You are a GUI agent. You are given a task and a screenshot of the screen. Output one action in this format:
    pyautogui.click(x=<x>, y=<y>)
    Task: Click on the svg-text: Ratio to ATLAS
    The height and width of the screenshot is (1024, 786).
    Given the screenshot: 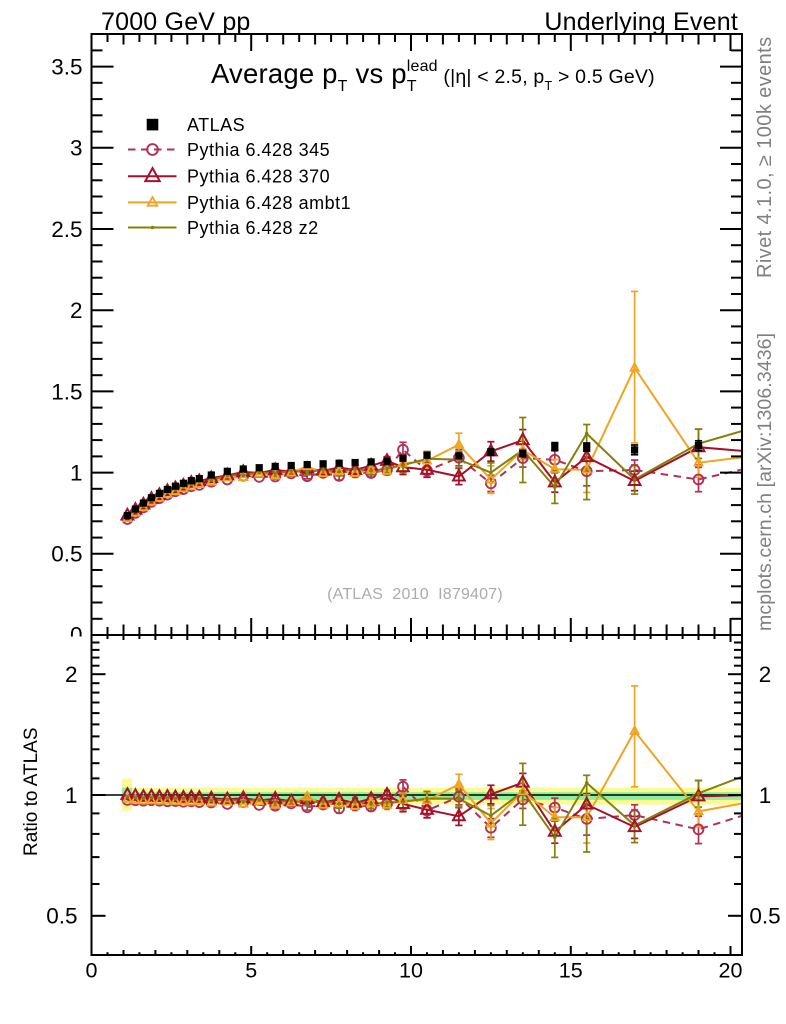 What is the action you would take?
    pyautogui.click(x=31, y=792)
    